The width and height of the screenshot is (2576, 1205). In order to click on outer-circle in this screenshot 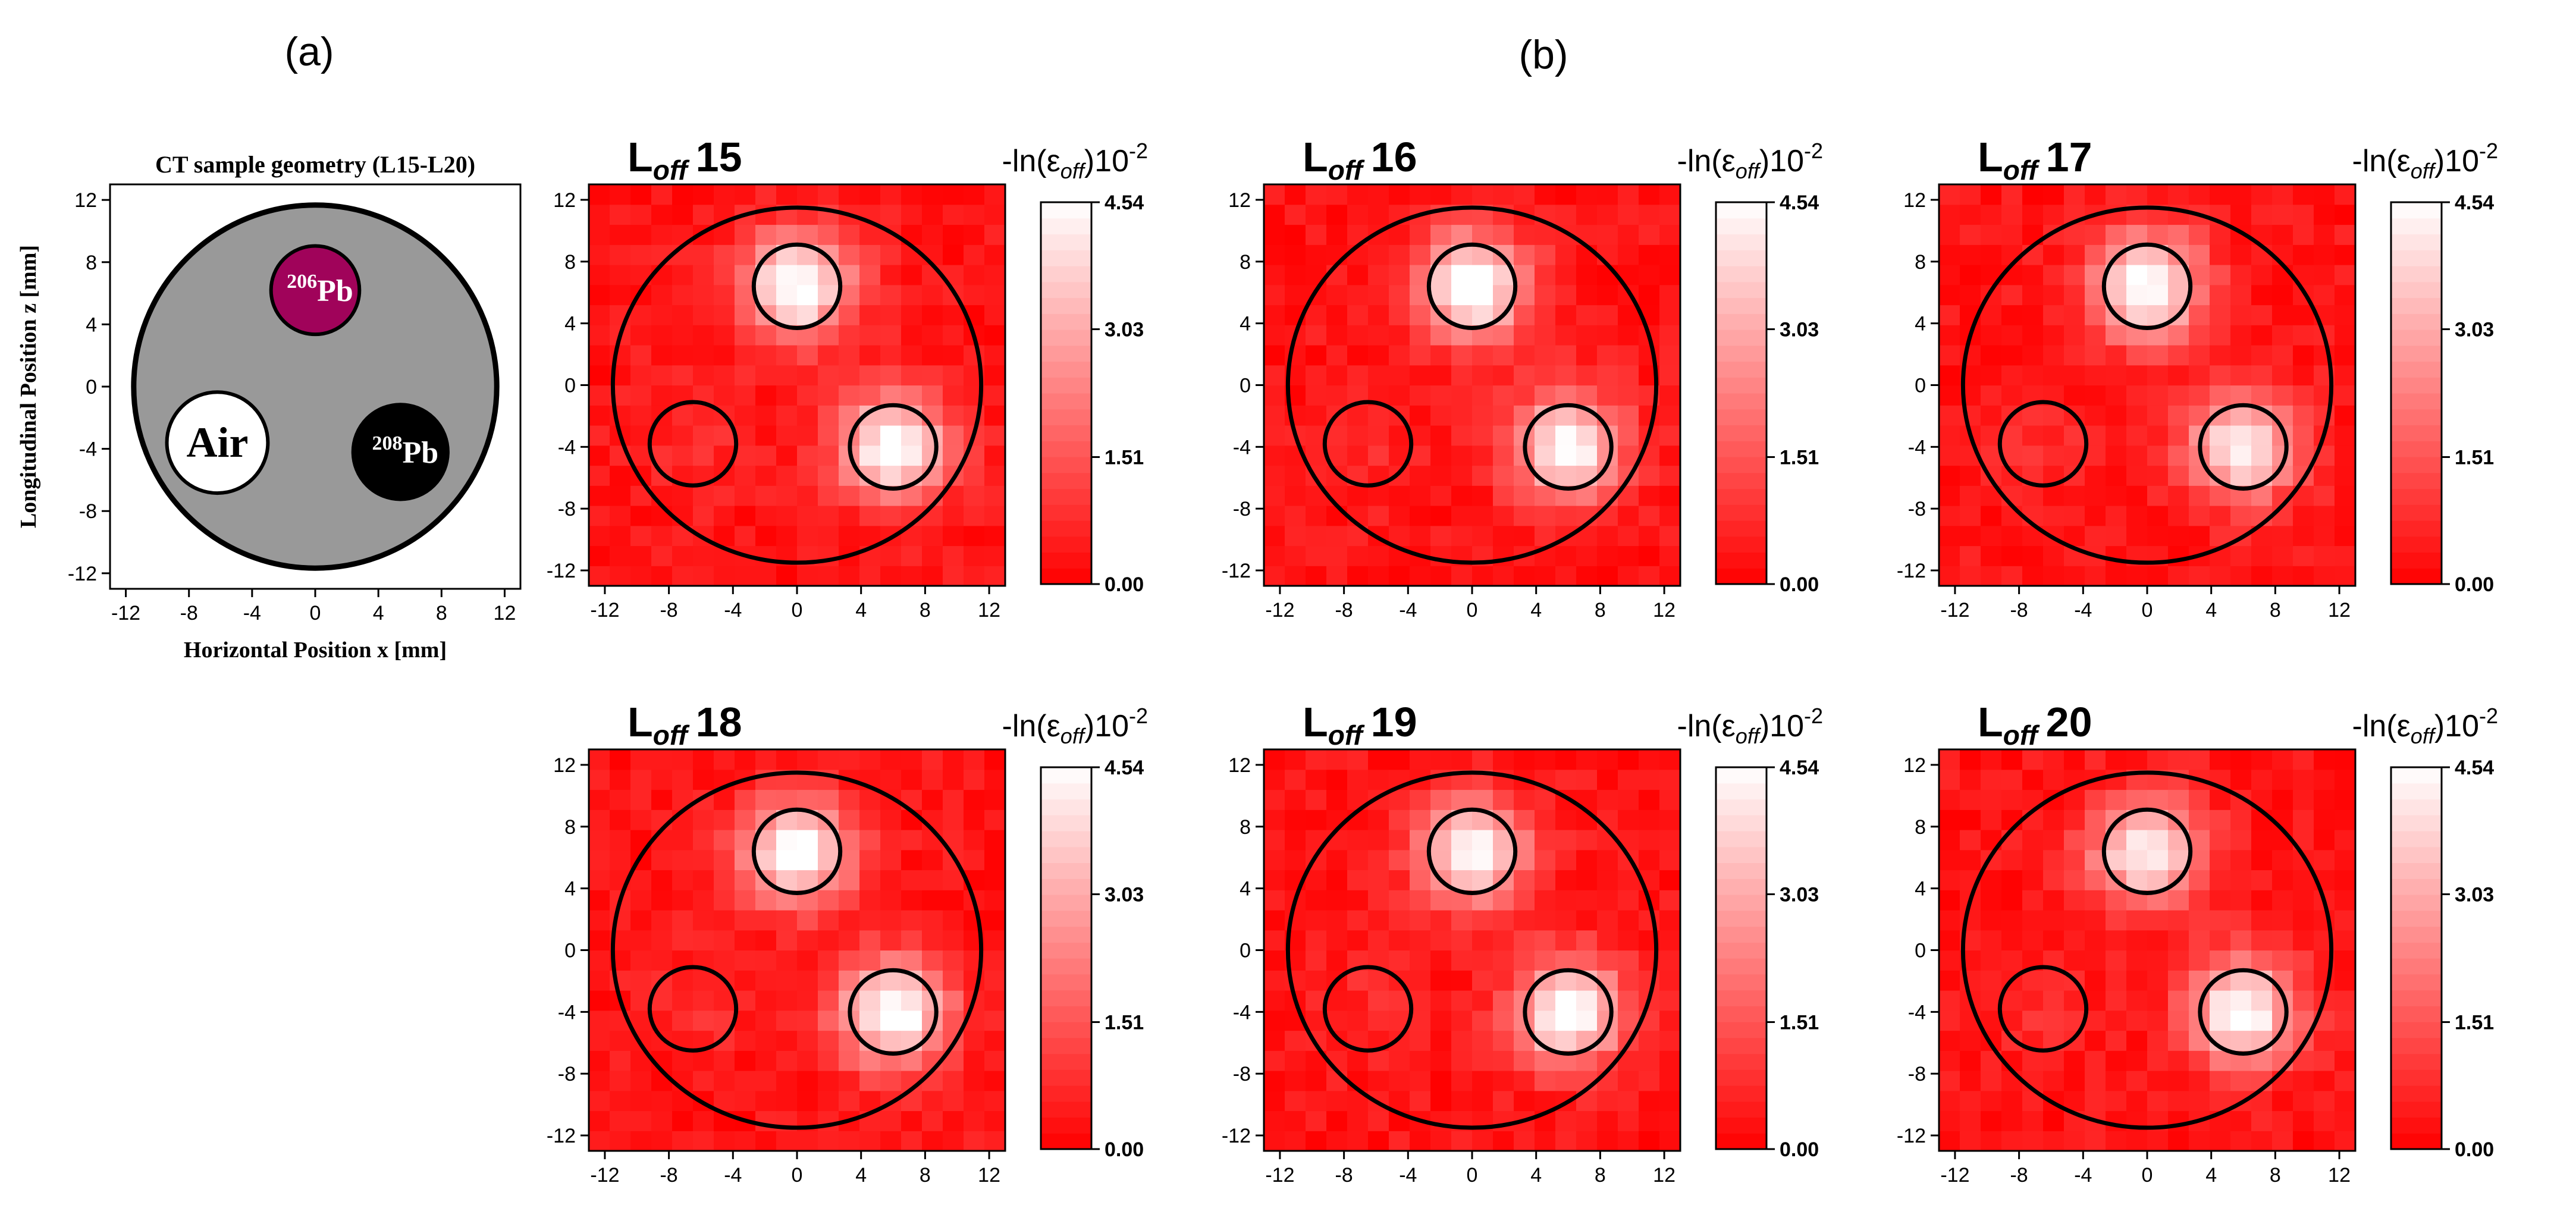, I will do `click(2147, 385)`.